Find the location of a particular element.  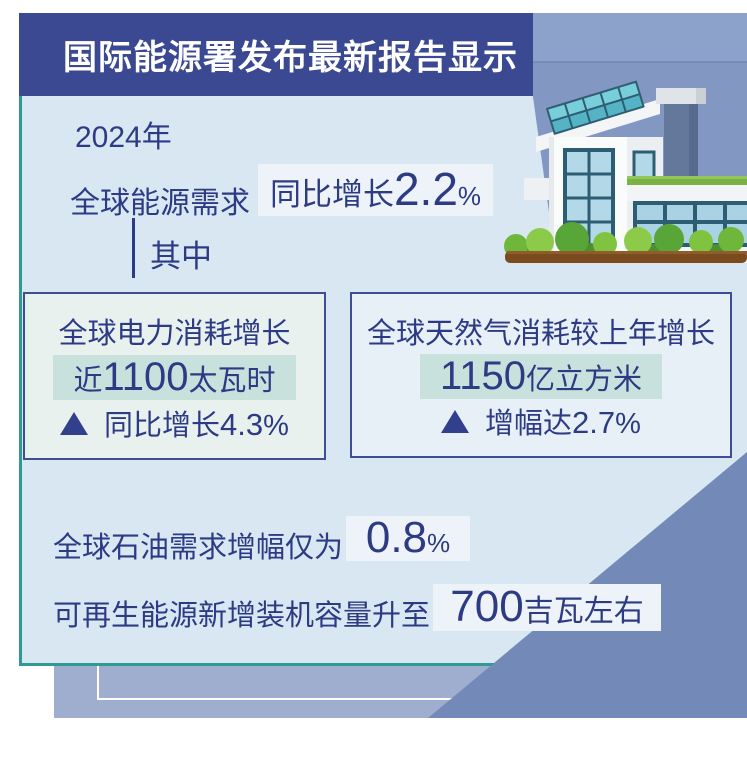

wing-slab is located at coordinates (687, 193).